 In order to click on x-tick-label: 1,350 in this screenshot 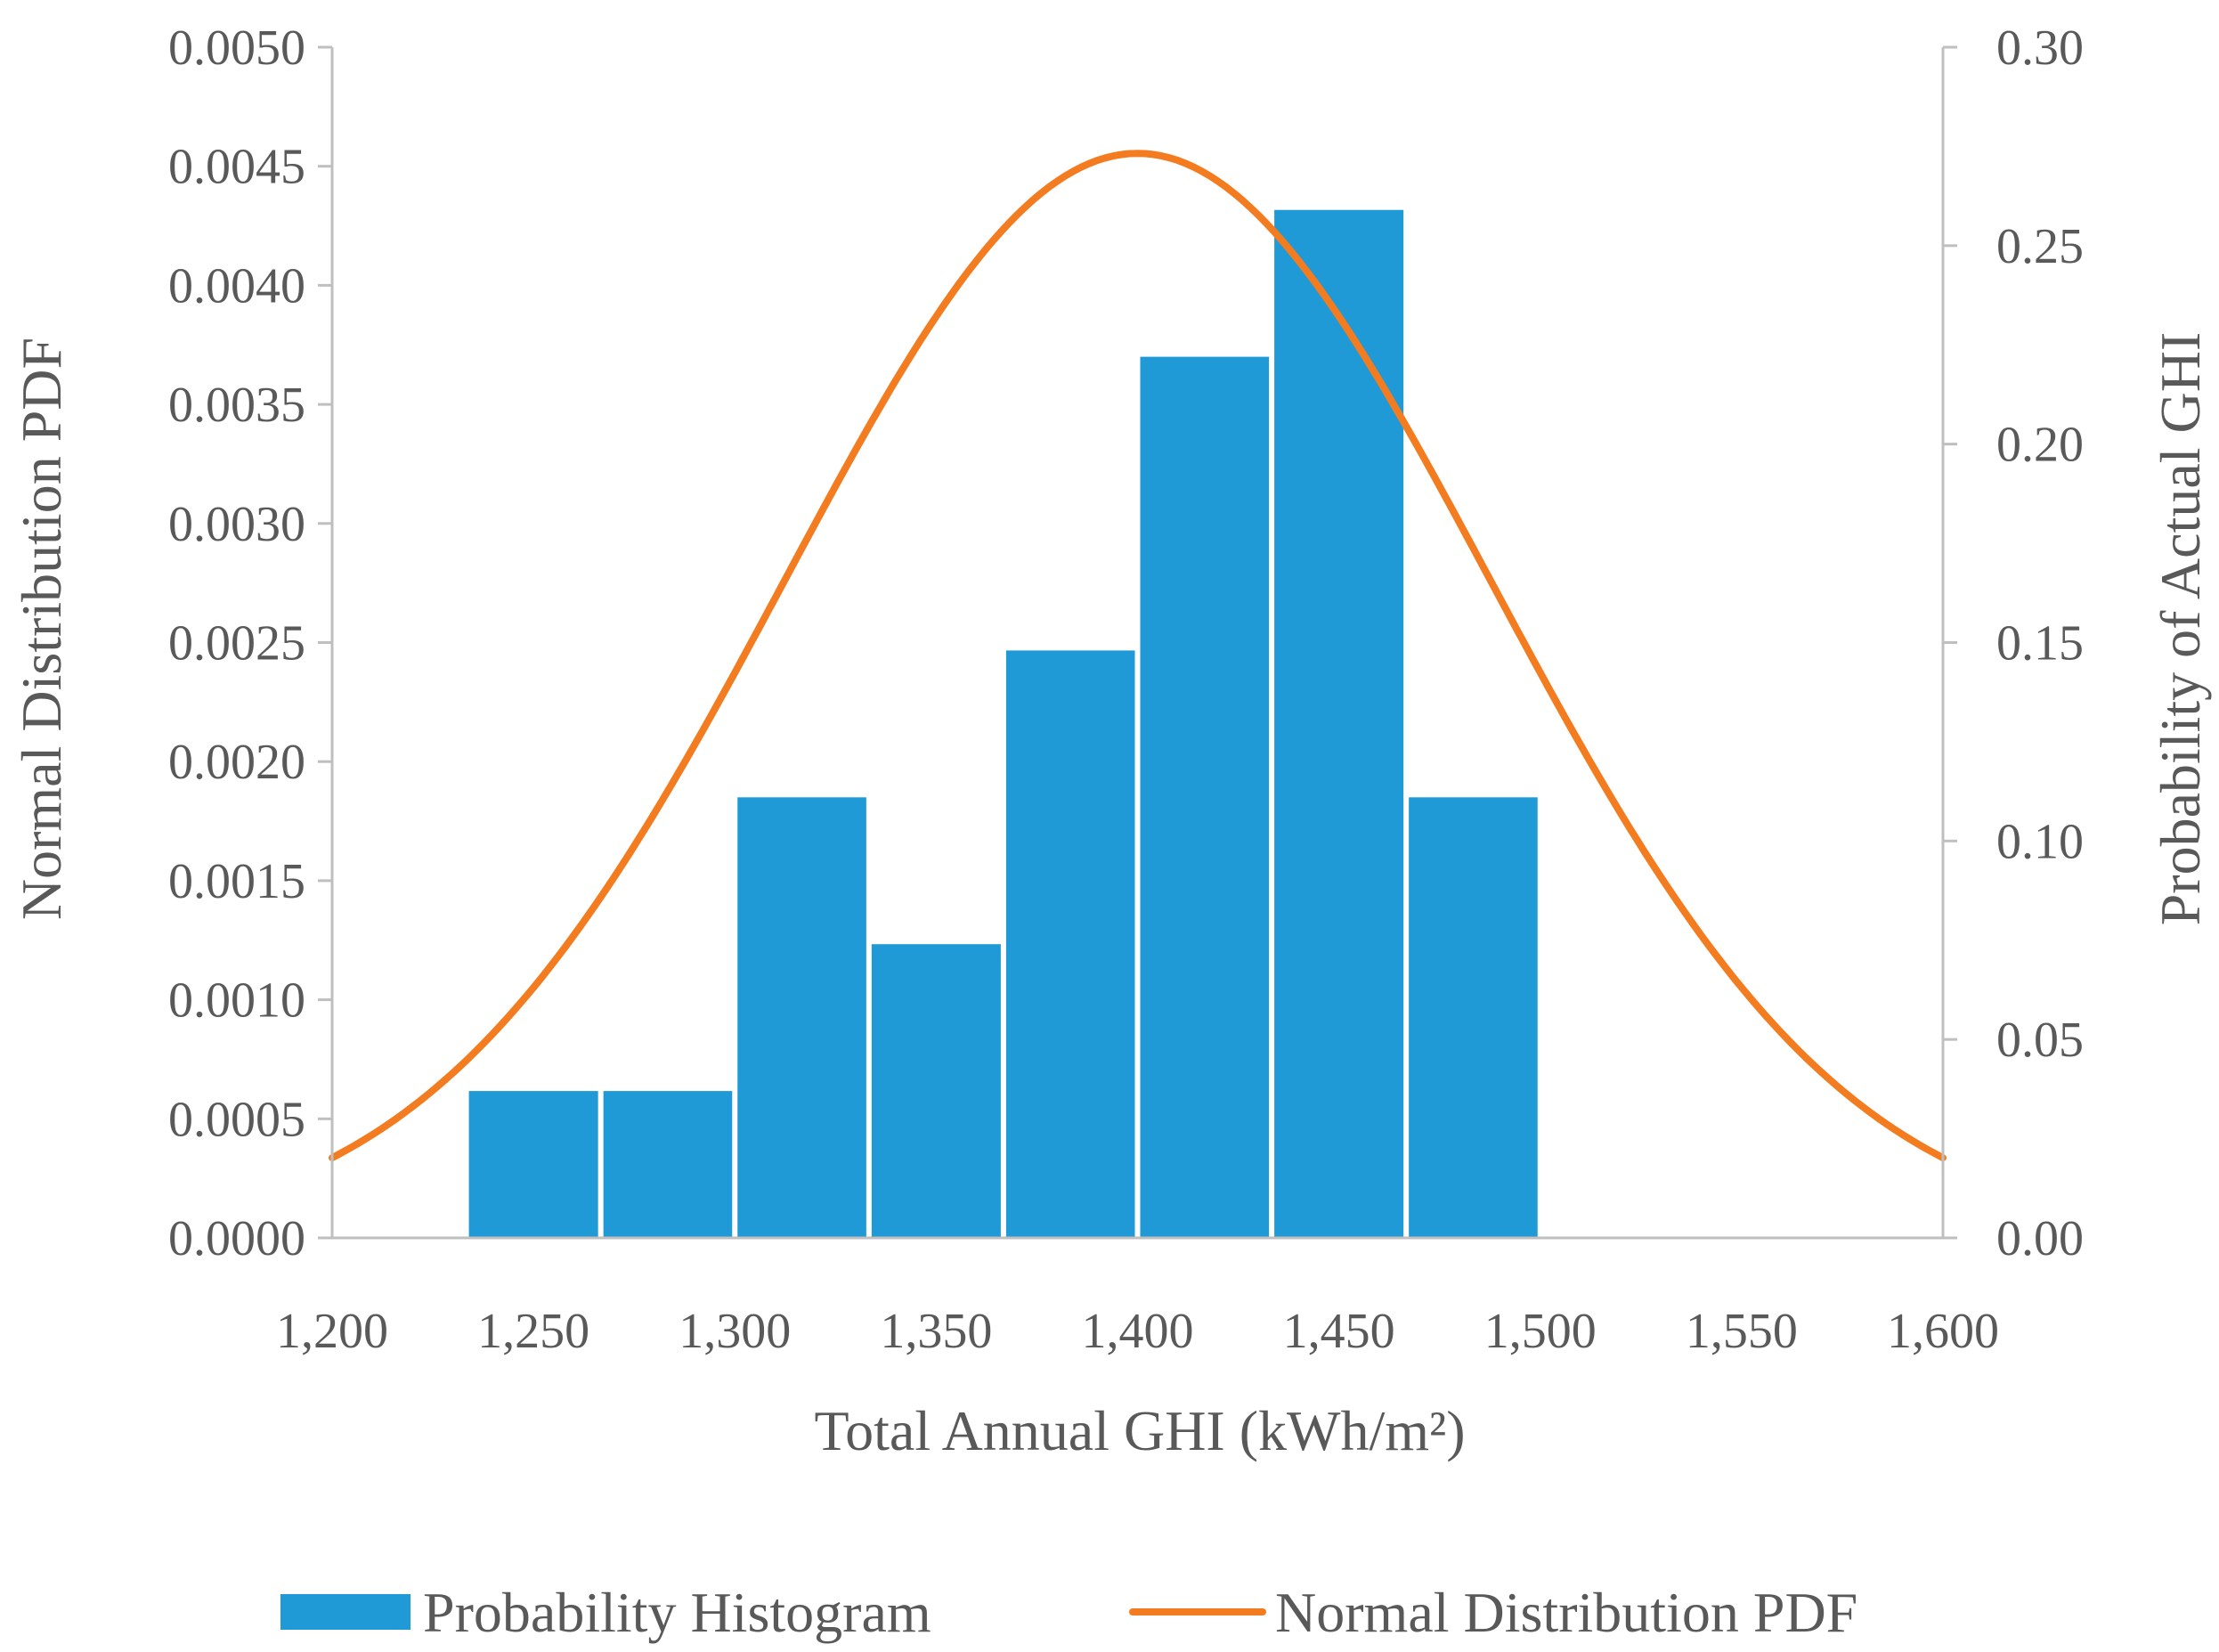, I will do `click(936, 1331)`.